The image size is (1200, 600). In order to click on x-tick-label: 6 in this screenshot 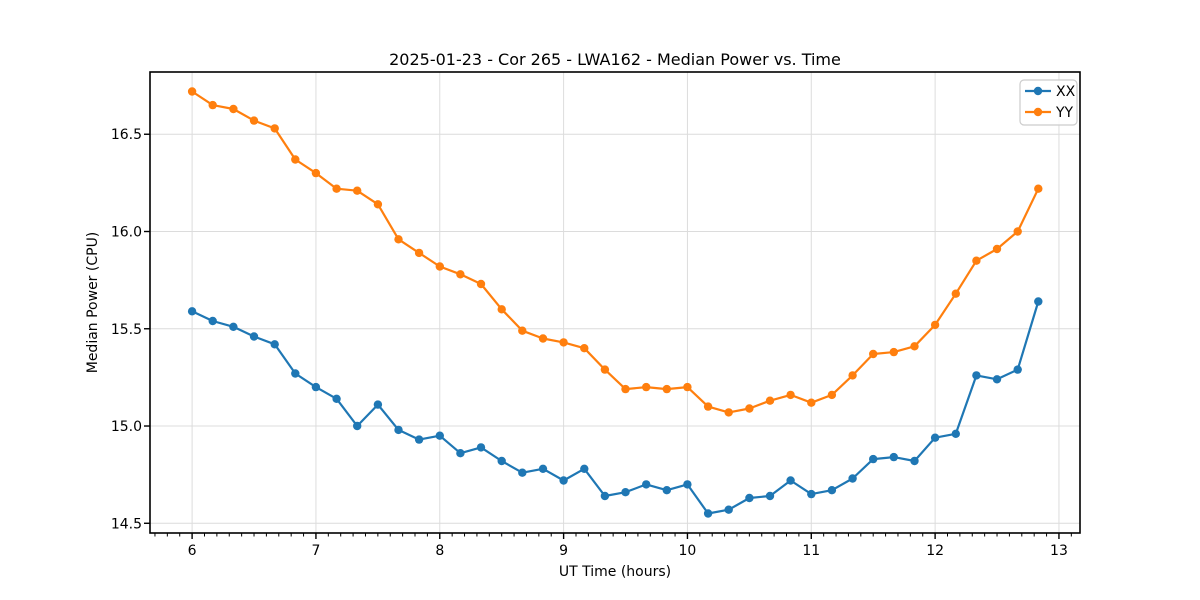, I will do `click(192, 551)`.